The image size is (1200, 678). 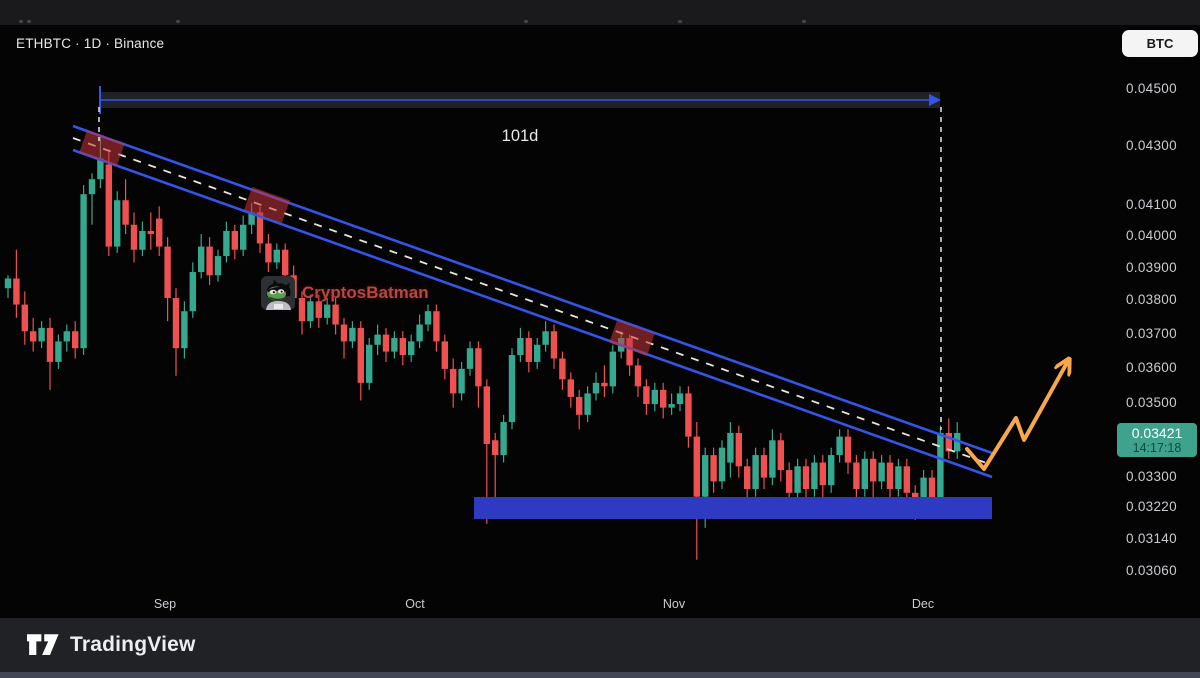 What do you see at coordinates (923, 604) in the screenshot?
I see `time-tick-label: Dec` at bounding box center [923, 604].